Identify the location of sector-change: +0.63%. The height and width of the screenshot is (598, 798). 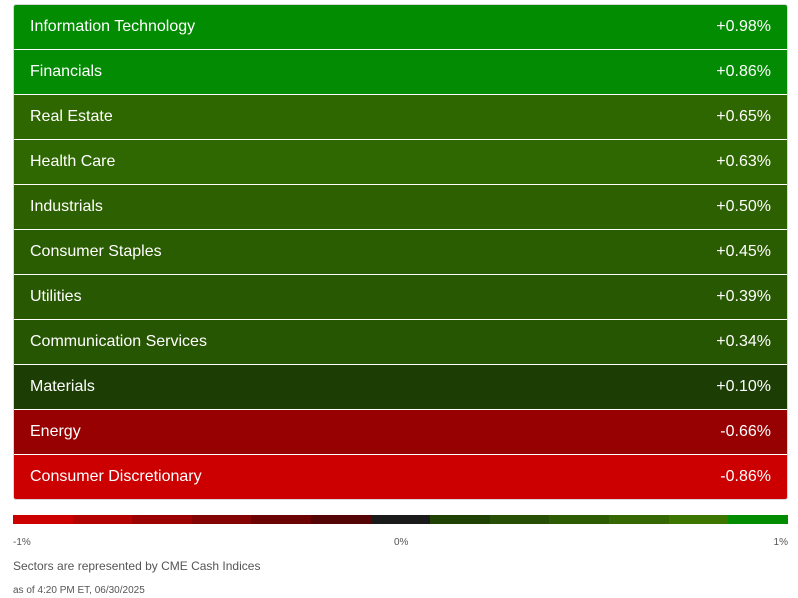
(743, 161).